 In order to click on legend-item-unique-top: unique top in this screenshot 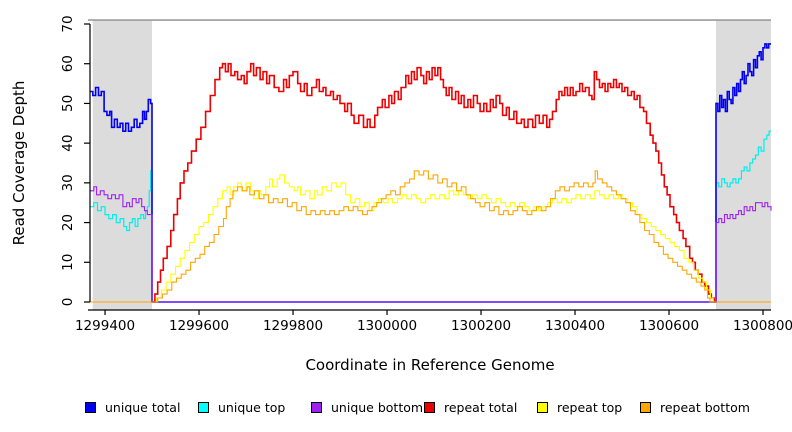, I will do `click(241, 407)`.